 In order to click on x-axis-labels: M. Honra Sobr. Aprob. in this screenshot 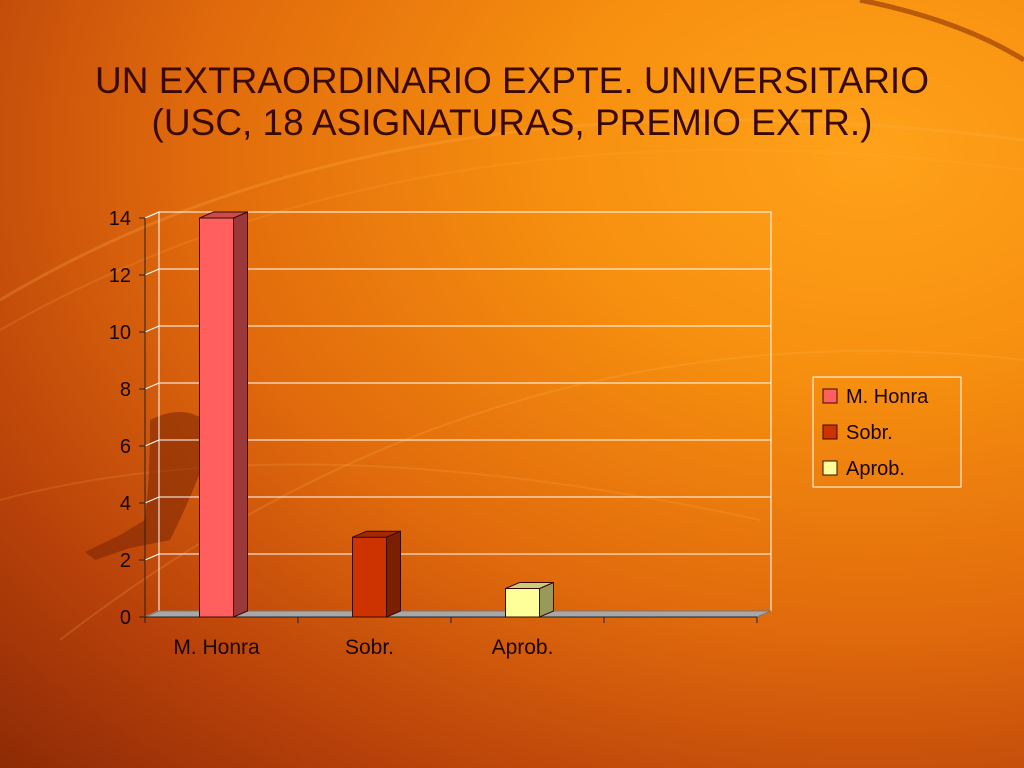, I will do `click(363, 647)`.